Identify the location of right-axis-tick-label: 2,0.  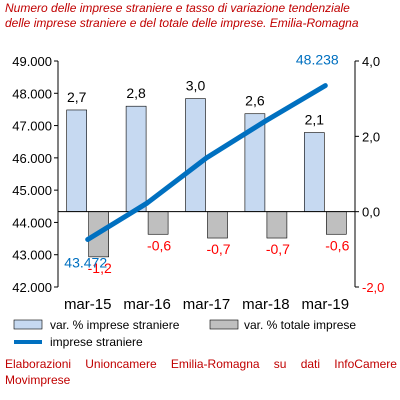
(371, 136).